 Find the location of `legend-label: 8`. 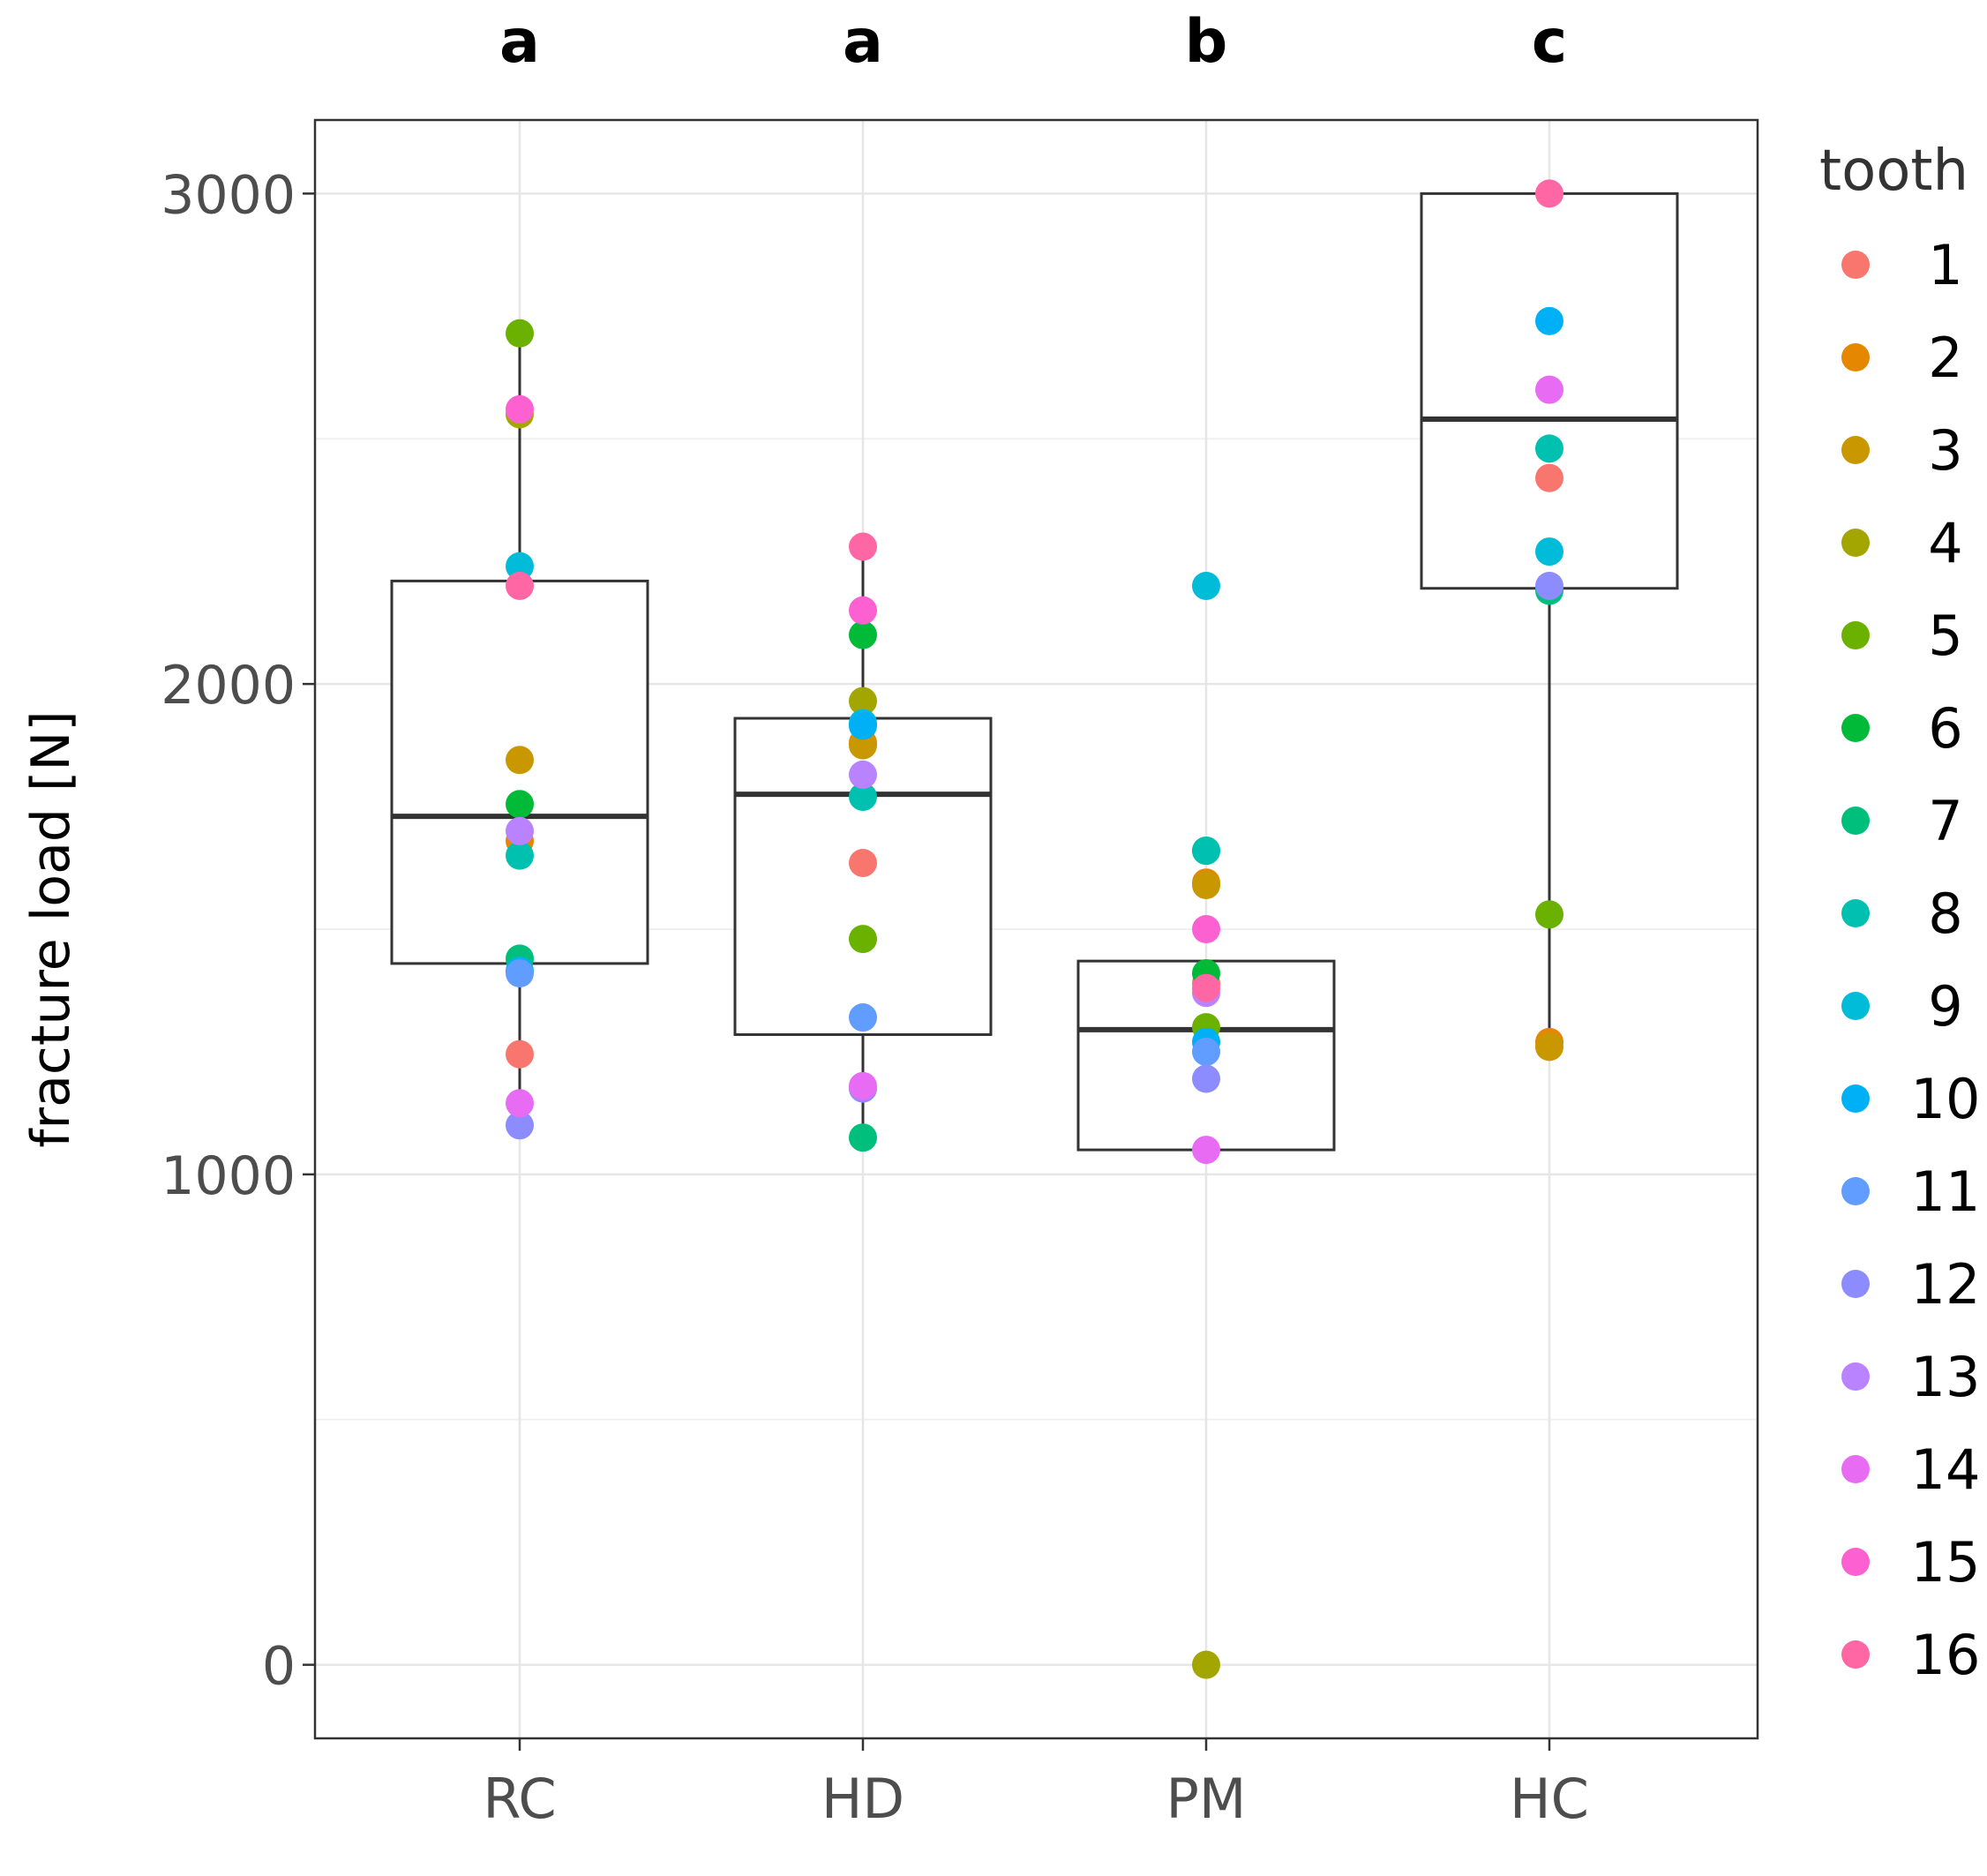

legend-label: 8 is located at coordinates (1945, 914).